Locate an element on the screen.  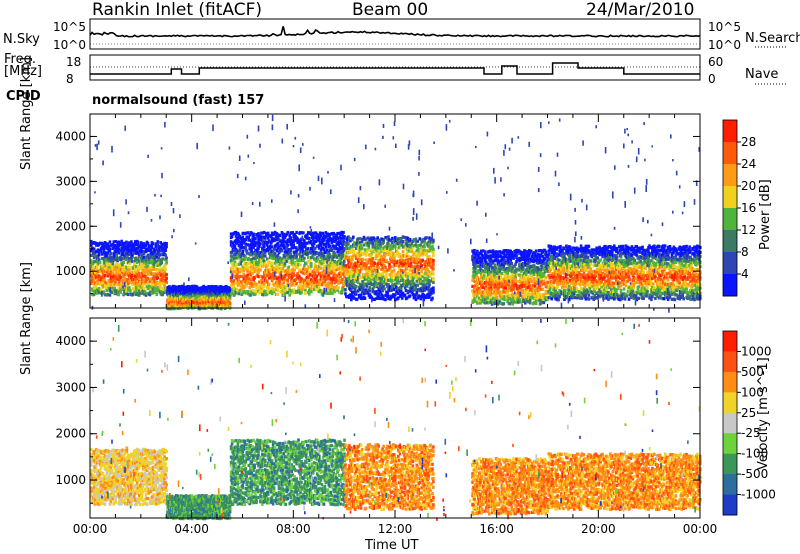
power-colorbar-tick-label: 8 is located at coordinates (745, 252).